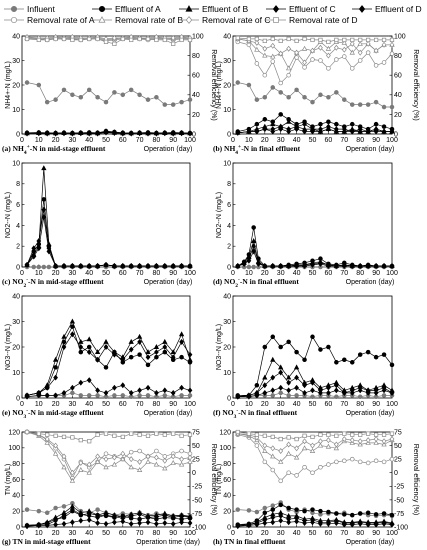 The width and height of the screenshot is (427, 550). I want to click on y-tick-label: 30, so click(227, 61).